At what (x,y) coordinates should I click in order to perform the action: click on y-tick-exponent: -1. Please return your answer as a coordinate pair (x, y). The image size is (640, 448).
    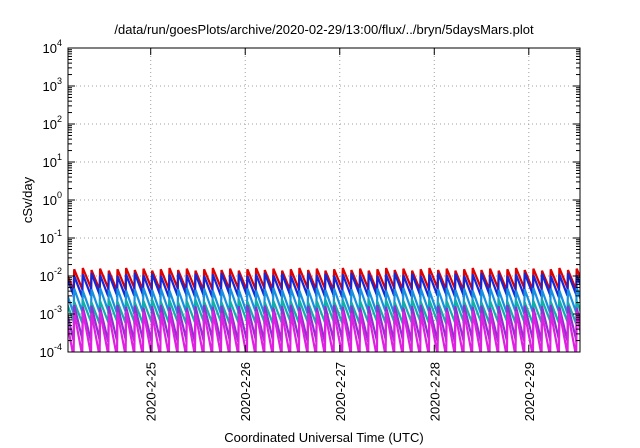
    Looking at the image, I should click on (58, 233).